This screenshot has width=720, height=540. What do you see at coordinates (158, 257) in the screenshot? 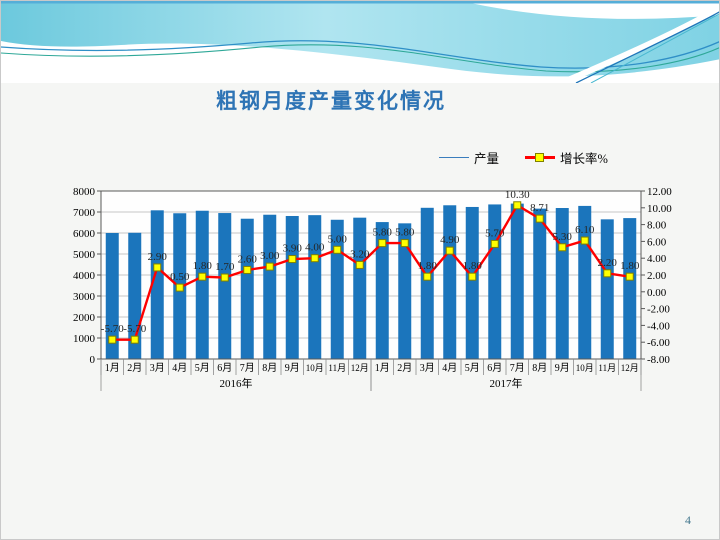
I see `svg-text: 2.90` at bounding box center [158, 257].